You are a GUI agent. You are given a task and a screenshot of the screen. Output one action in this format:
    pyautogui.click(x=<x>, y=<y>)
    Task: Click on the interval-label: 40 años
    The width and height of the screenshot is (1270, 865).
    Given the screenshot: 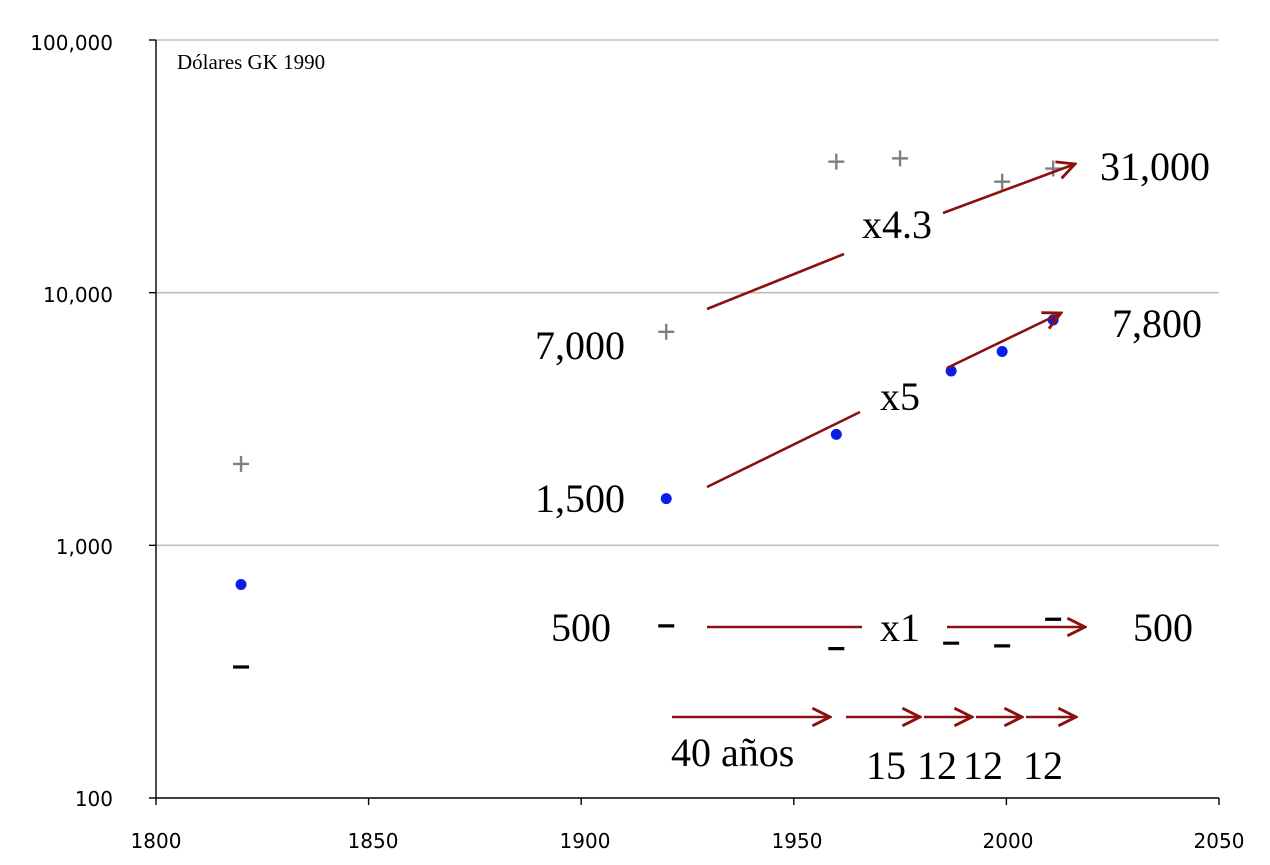 What is the action you would take?
    pyautogui.click(x=732, y=752)
    